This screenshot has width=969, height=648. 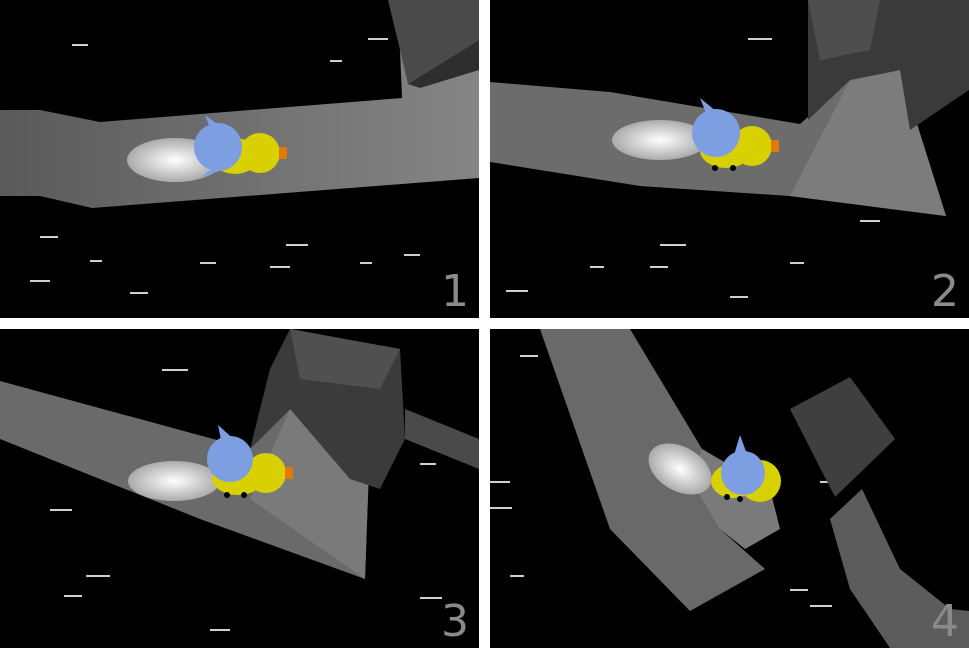 I want to click on frame-number: 3, so click(x=455, y=621).